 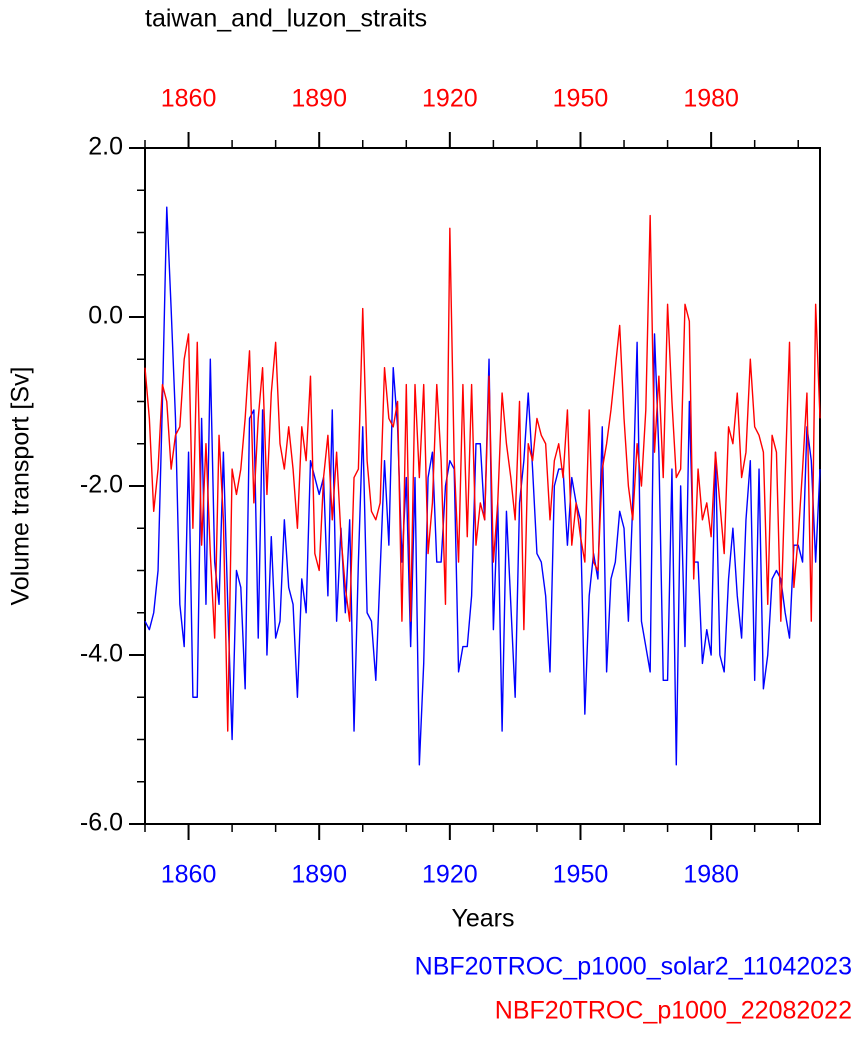 I want to click on y-tick-label: 0.0, so click(x=105, y=316).